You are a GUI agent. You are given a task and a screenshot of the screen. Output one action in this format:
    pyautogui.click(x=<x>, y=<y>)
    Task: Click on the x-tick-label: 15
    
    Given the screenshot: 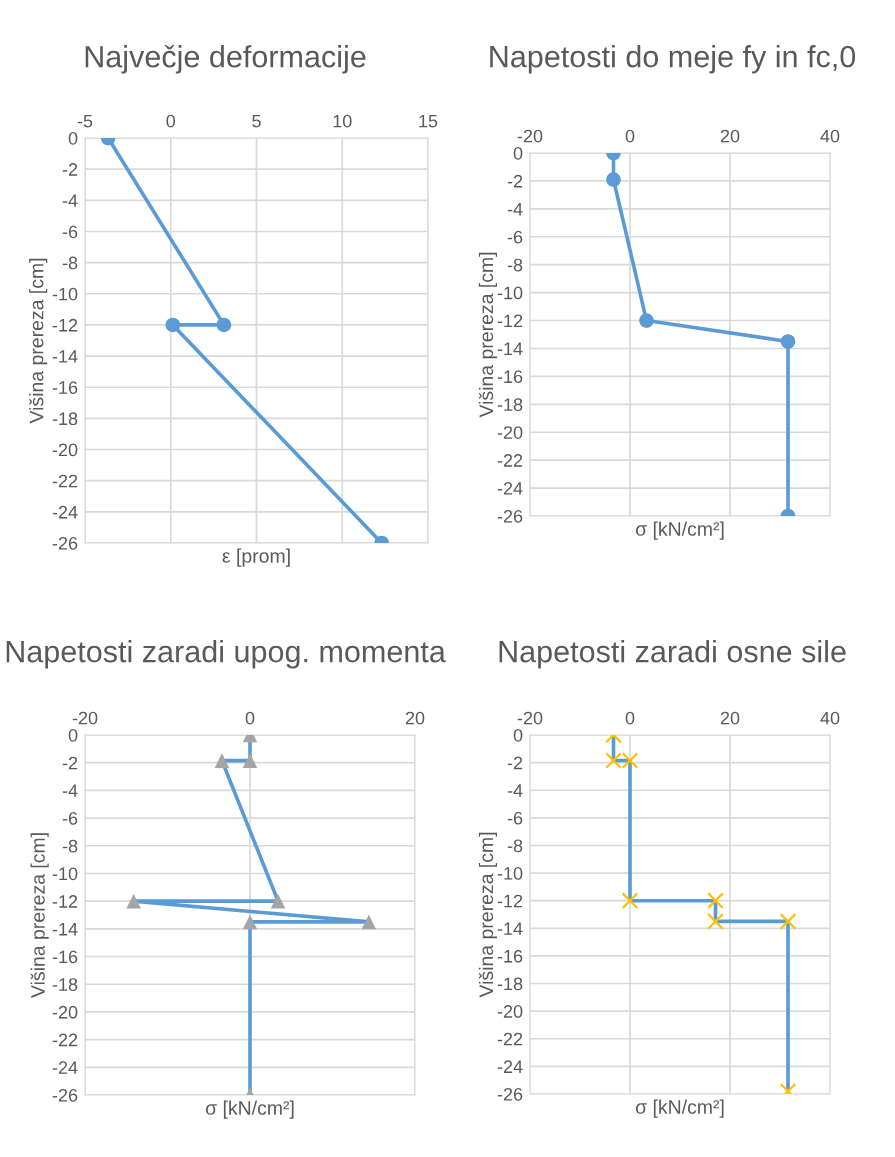 What is the action you would take?
    pyautogui.click(x=428, y=121)
    